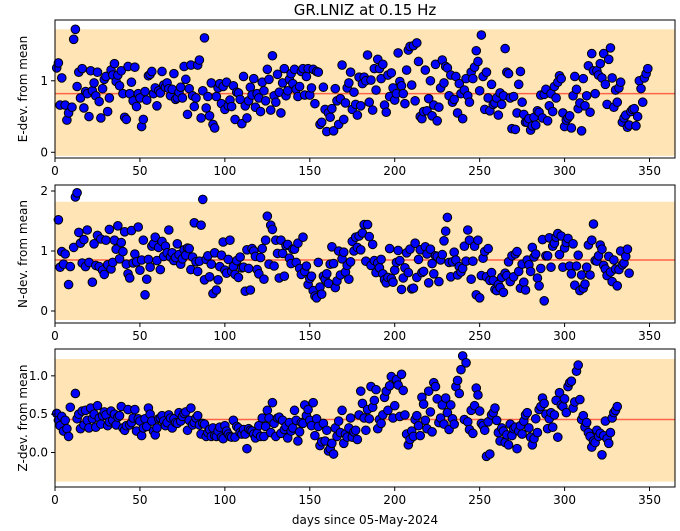 This screenshot has width=680, height=531. I want to click on x-axis-label: days since 05-May-2024, so click(365, 520).